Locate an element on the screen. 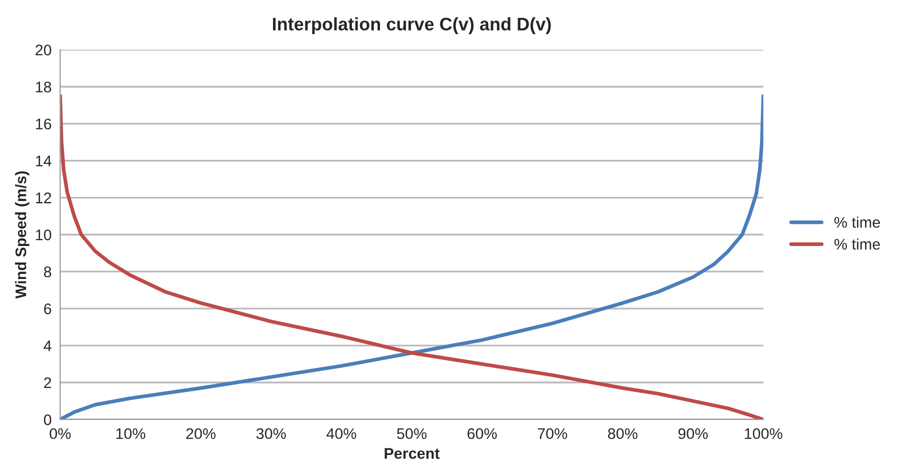 The image size is (898, 474). x-tick-label: 90% is located at coordinates (693, 434).